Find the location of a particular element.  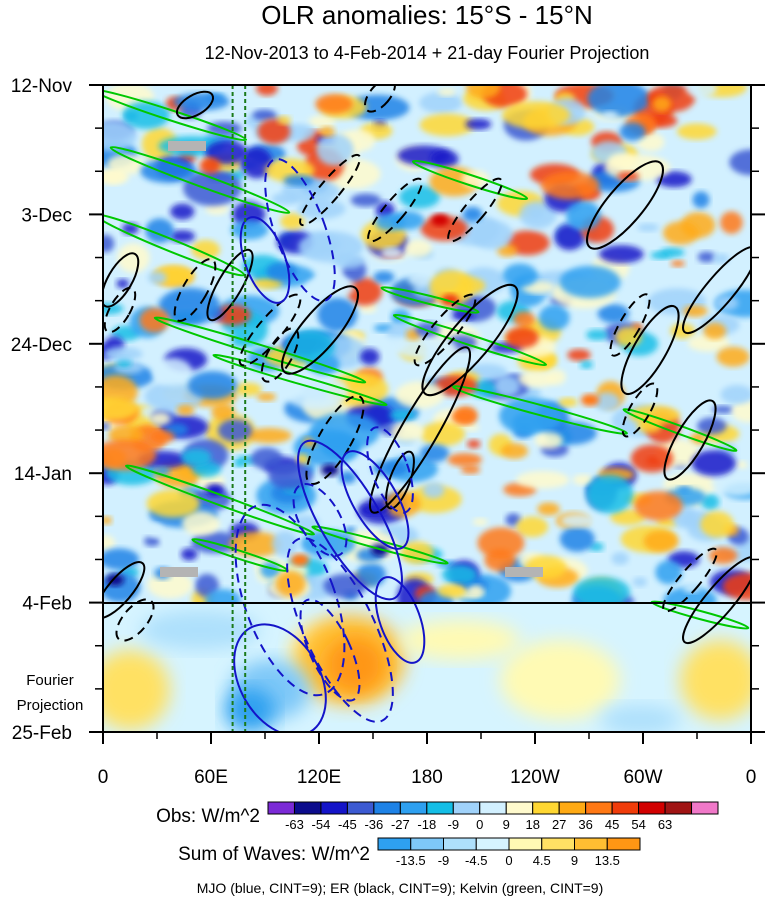

projection-label-line1: Fourier is located at coordinates (50, 680).